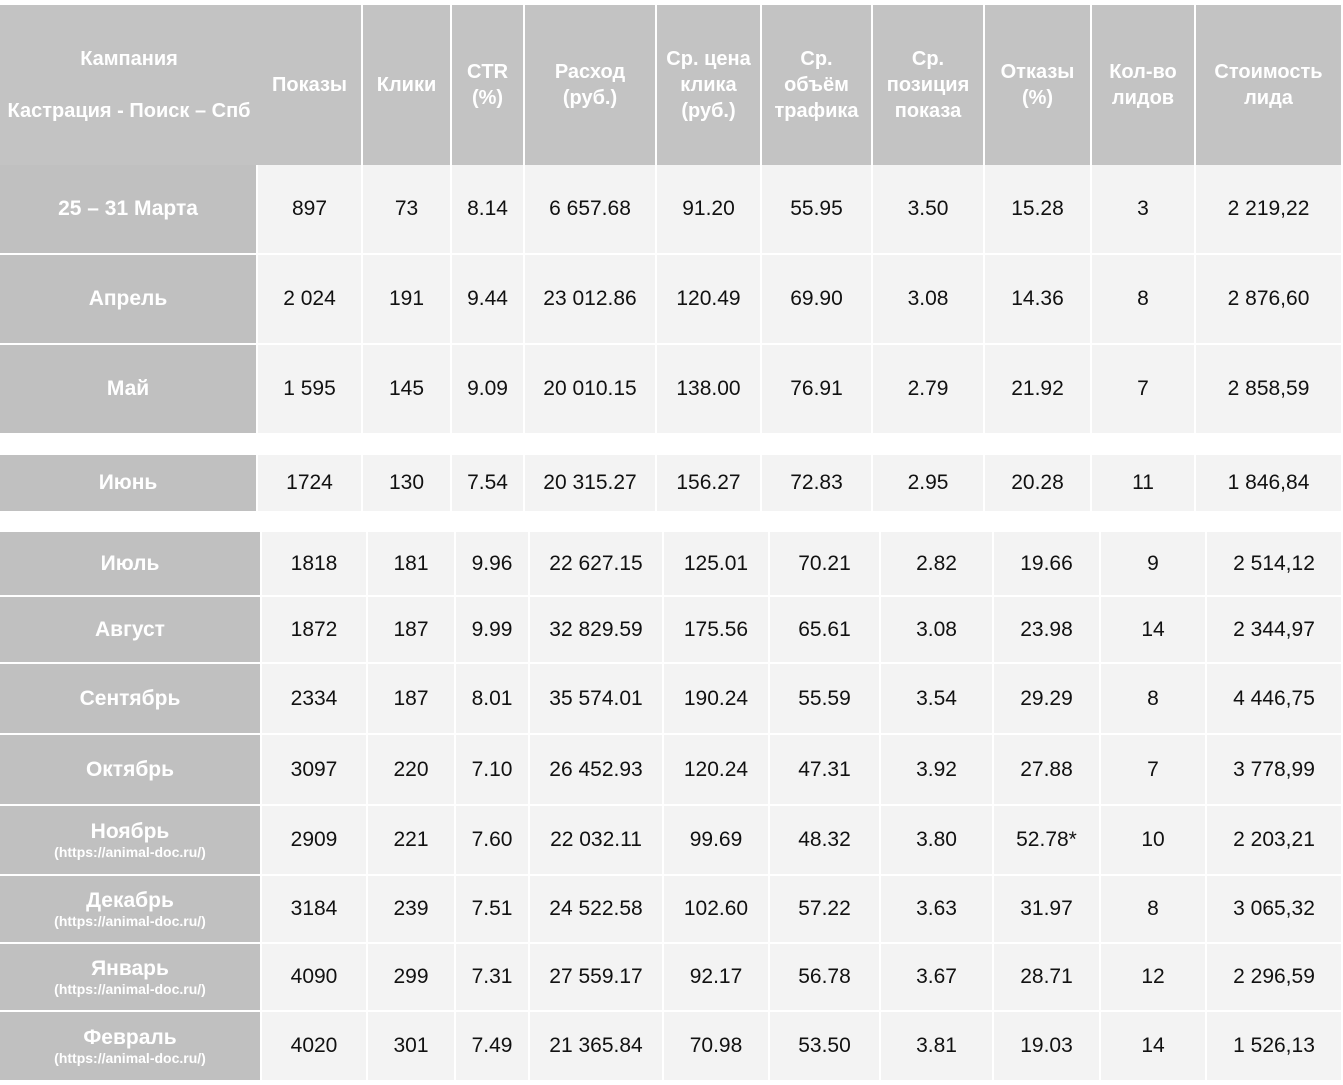 The height and width of the screenshot is (1085, 1343). What do you see at coordinates (493, 910) in the screenshot?
I see `data-cell: 7.51` at bounding box center [493, 910].